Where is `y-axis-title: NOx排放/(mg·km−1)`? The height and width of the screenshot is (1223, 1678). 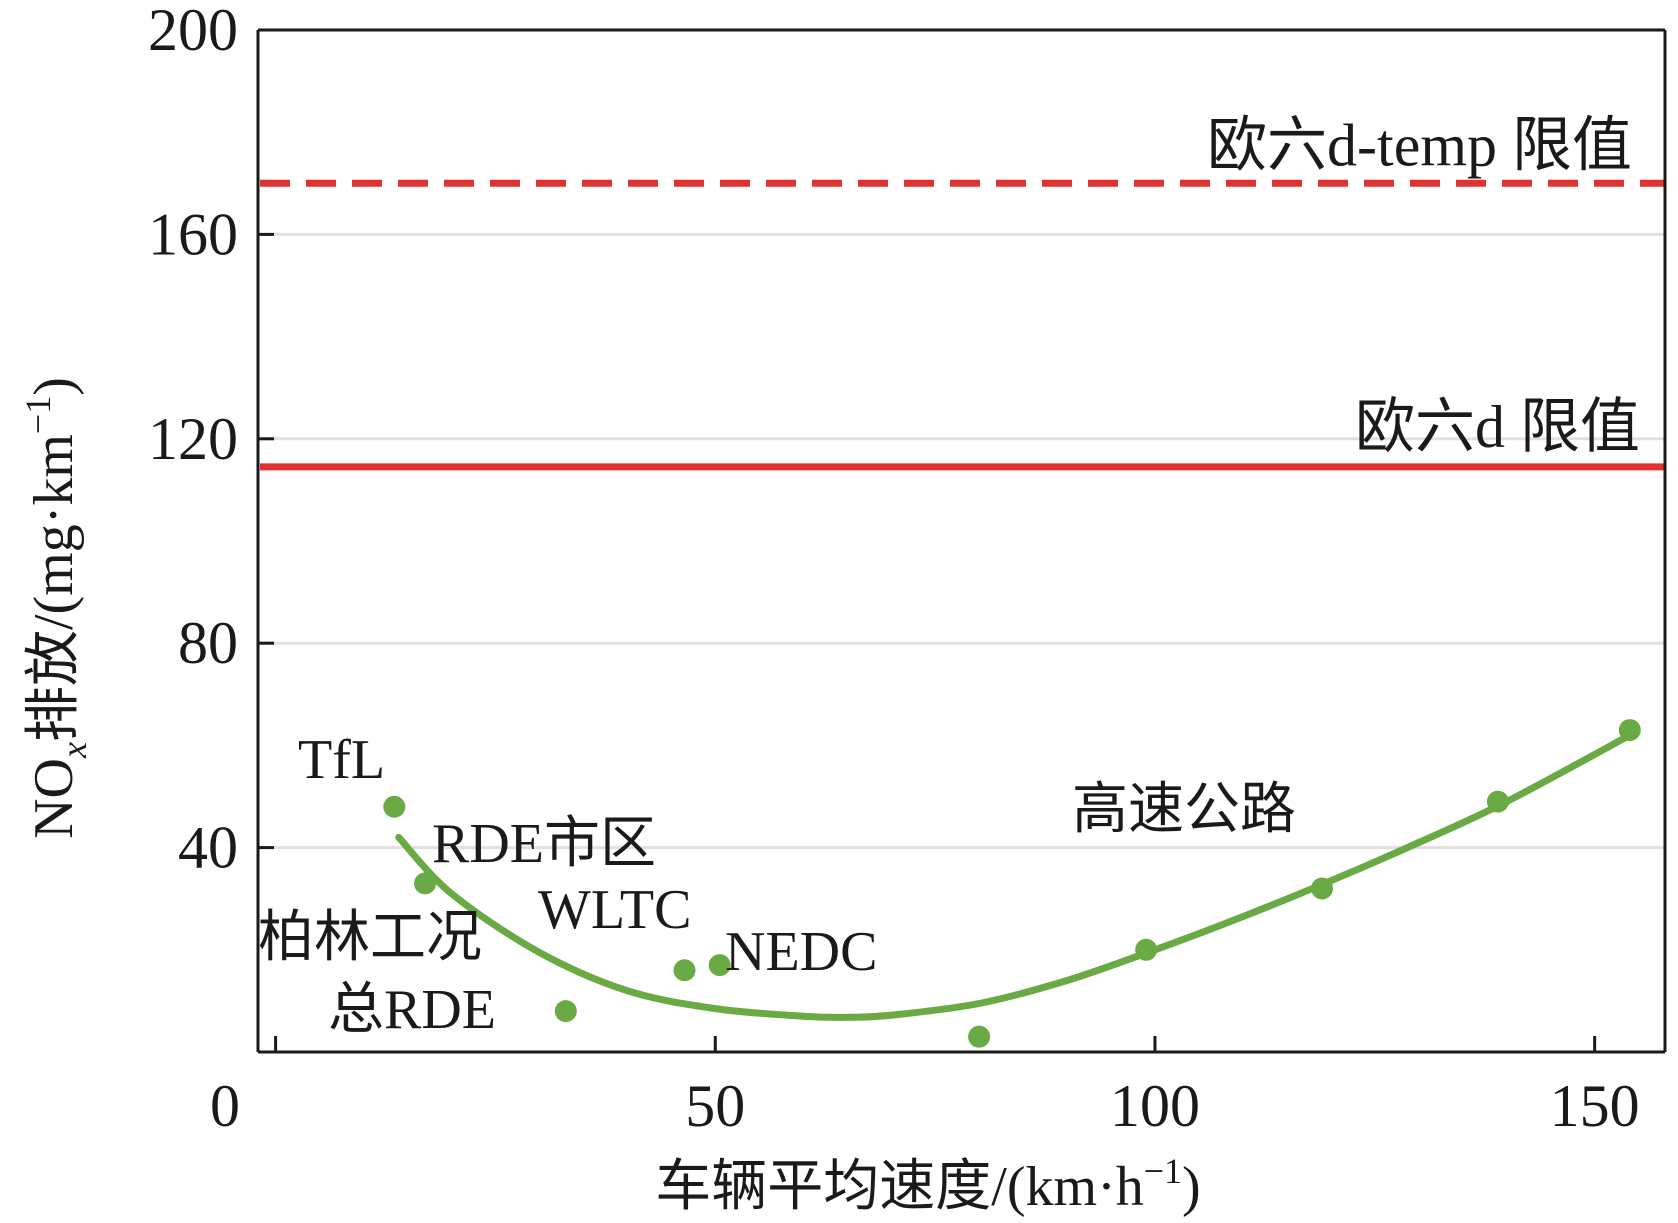
y-axis-title: NOx排放/(mg·km−1) is located at coordinates (56, 608).